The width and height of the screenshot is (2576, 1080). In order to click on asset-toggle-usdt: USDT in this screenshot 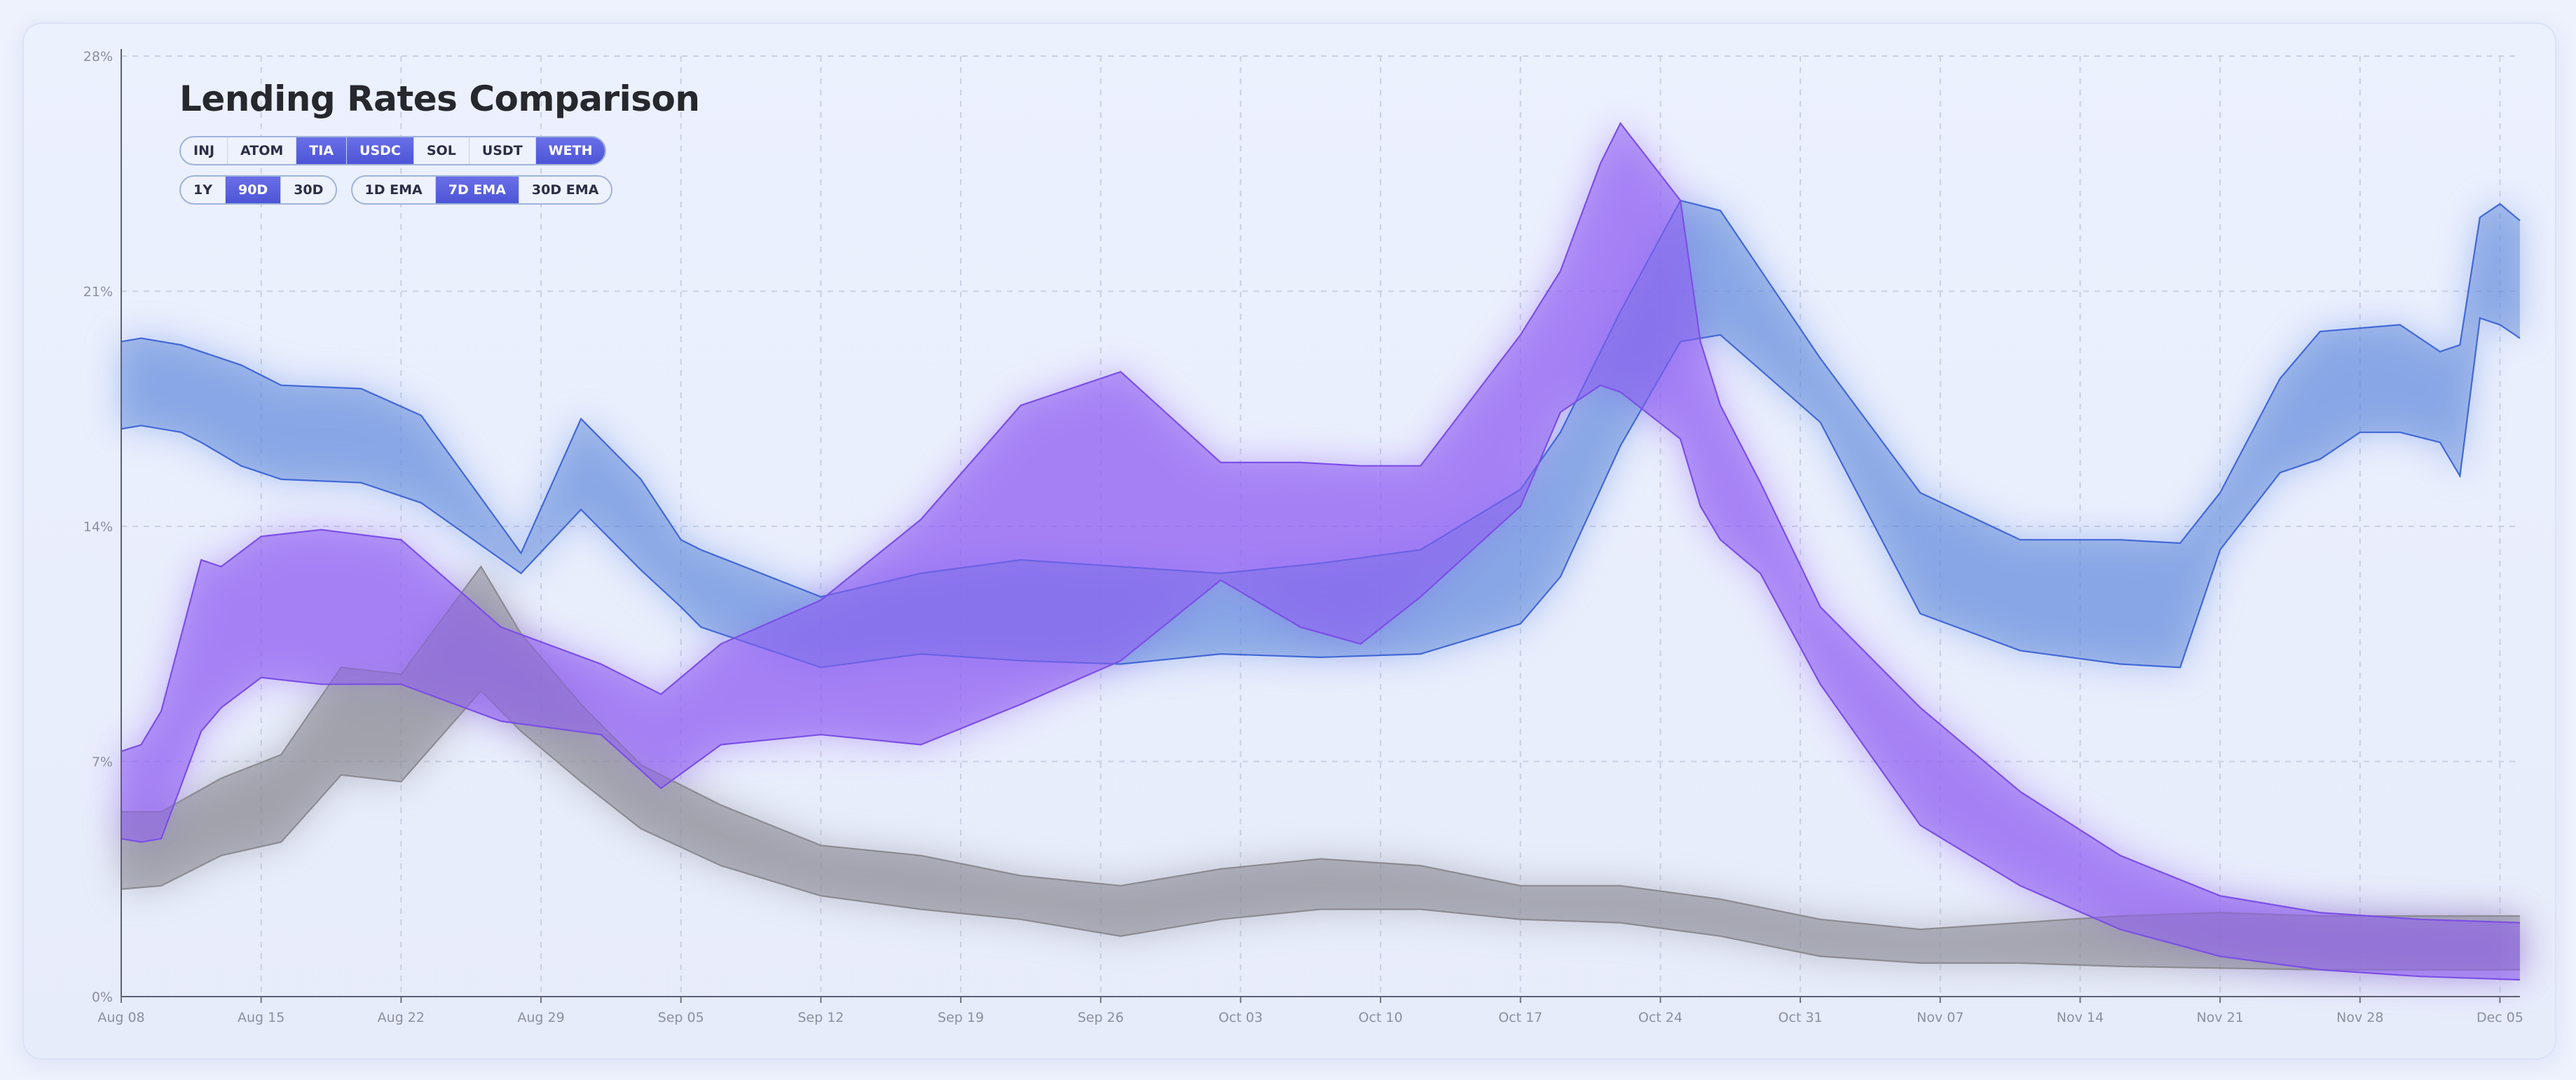, I will do `click(503, 150)`.